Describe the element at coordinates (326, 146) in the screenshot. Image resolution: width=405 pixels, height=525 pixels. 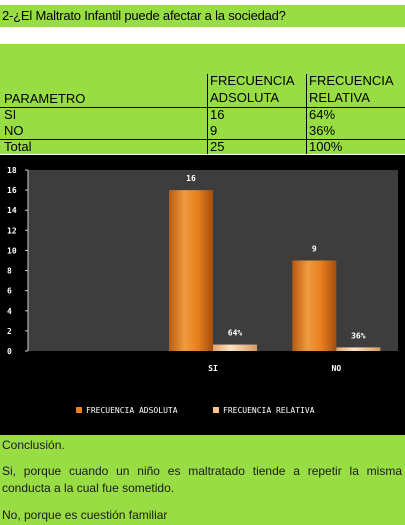
I see `row-total-rel: 100%` at that location.